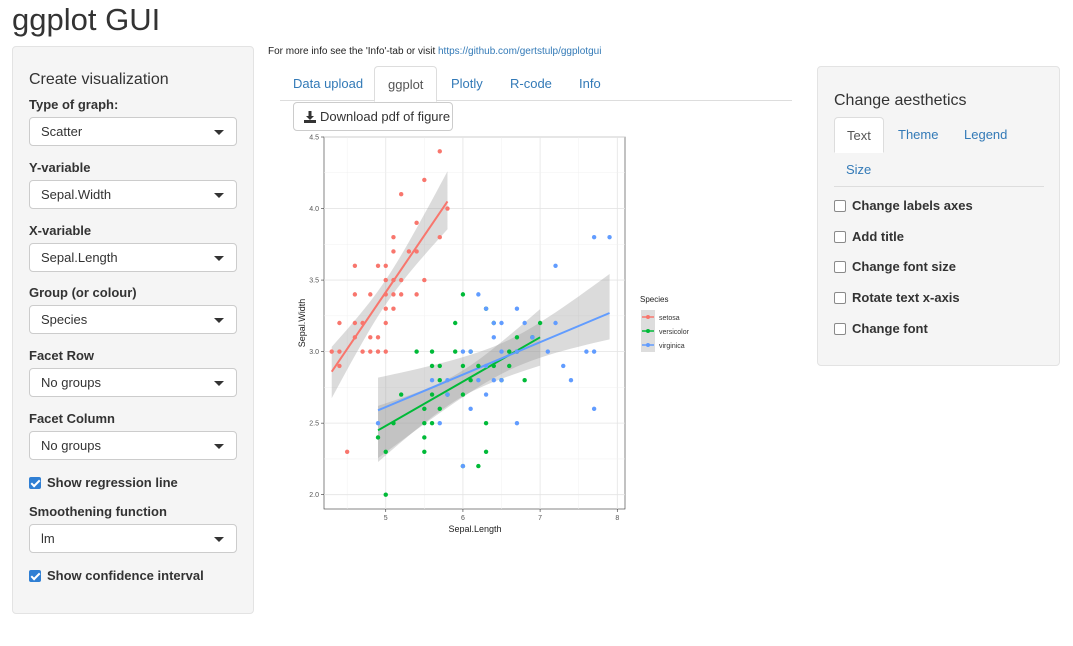  Describe the element at coordinates (328, 83) in the screenshot. I see `tab-data-upload: Data upload` at that location.